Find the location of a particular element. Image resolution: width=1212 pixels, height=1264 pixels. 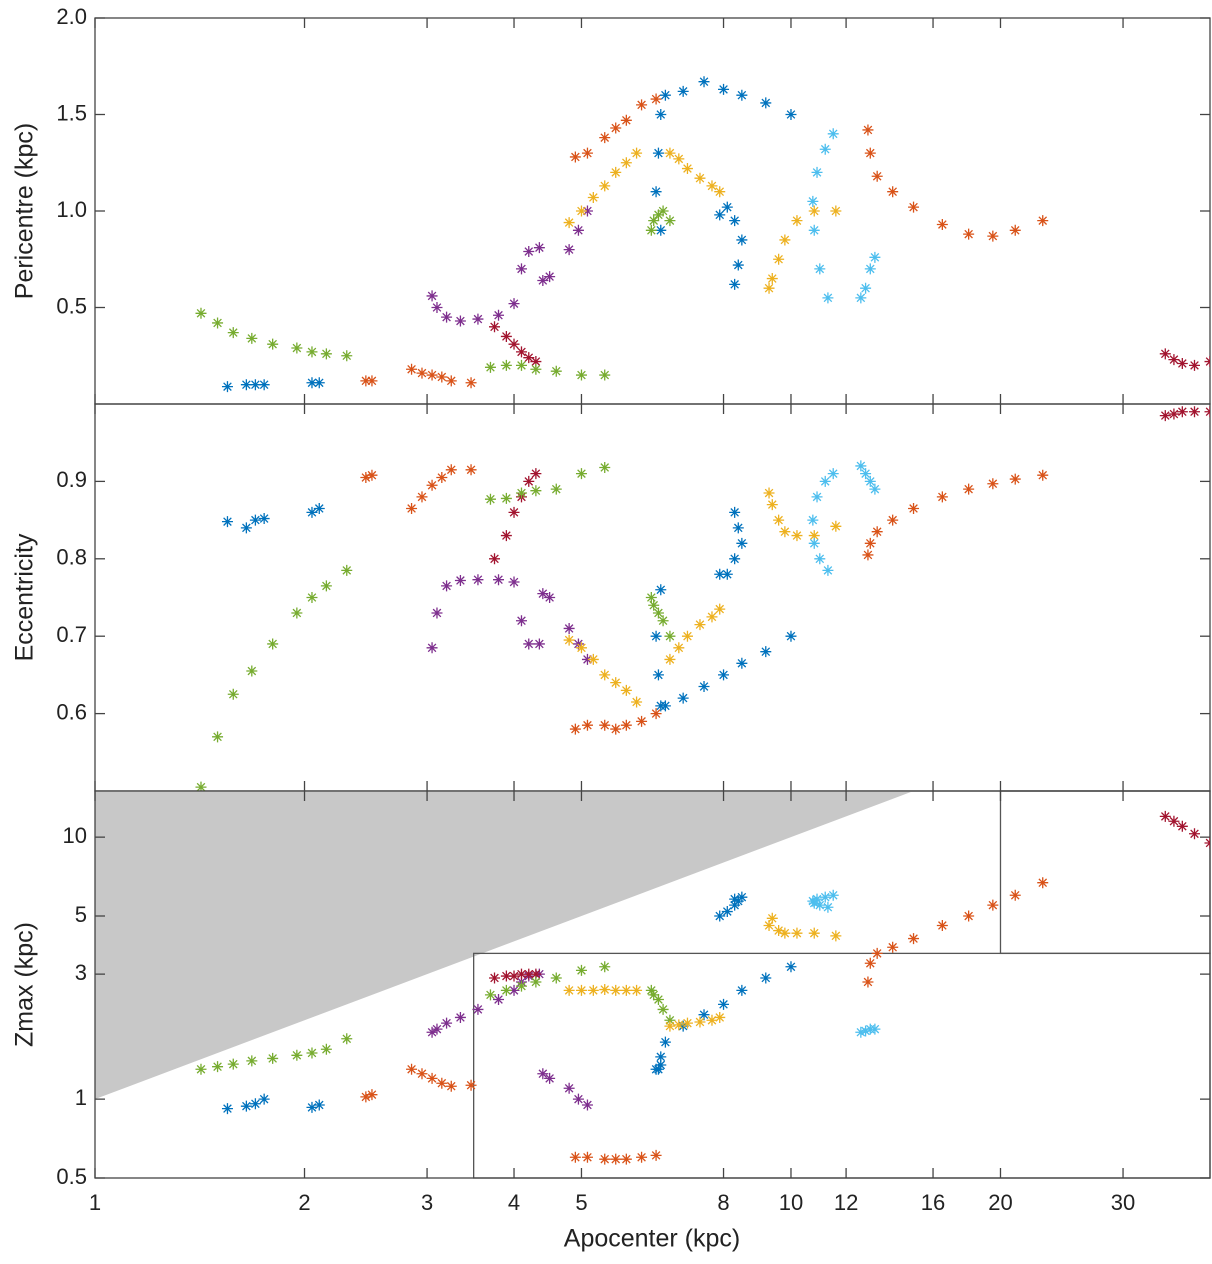

y-tick-label: 2.0 is located at coordinates (71, 16).